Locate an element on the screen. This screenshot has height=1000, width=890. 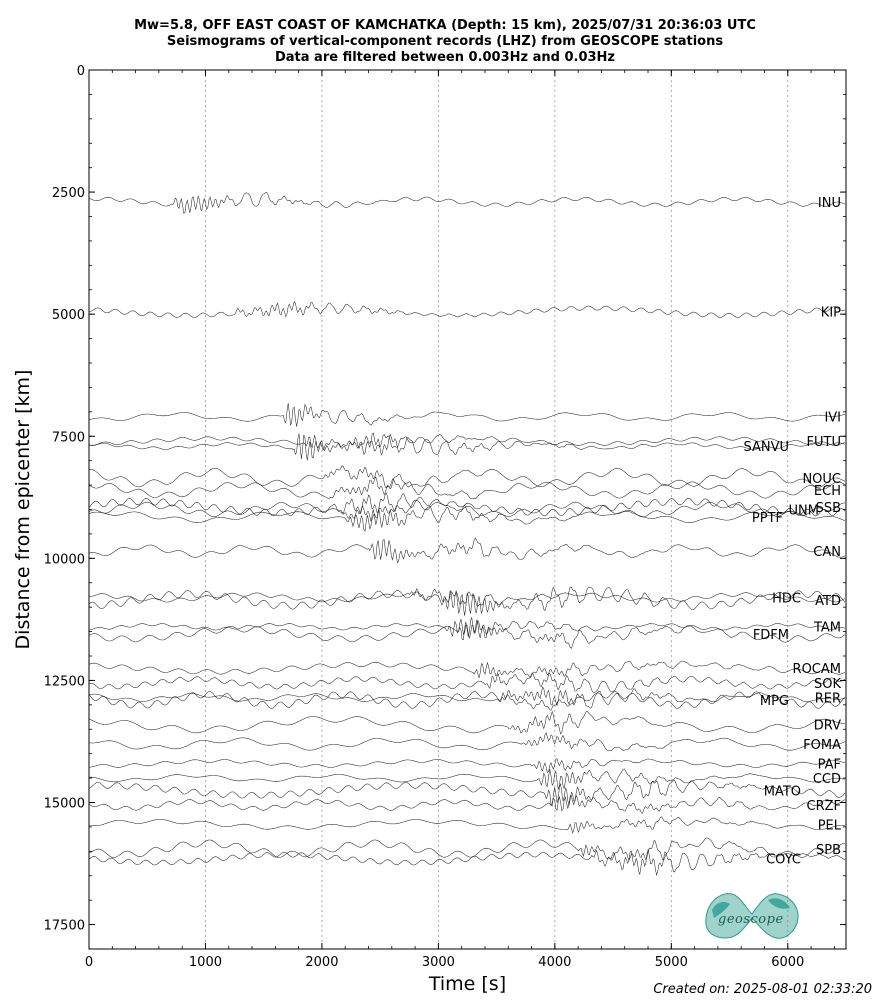
station-label-ech: ECH is located at coordinates (827, 491).